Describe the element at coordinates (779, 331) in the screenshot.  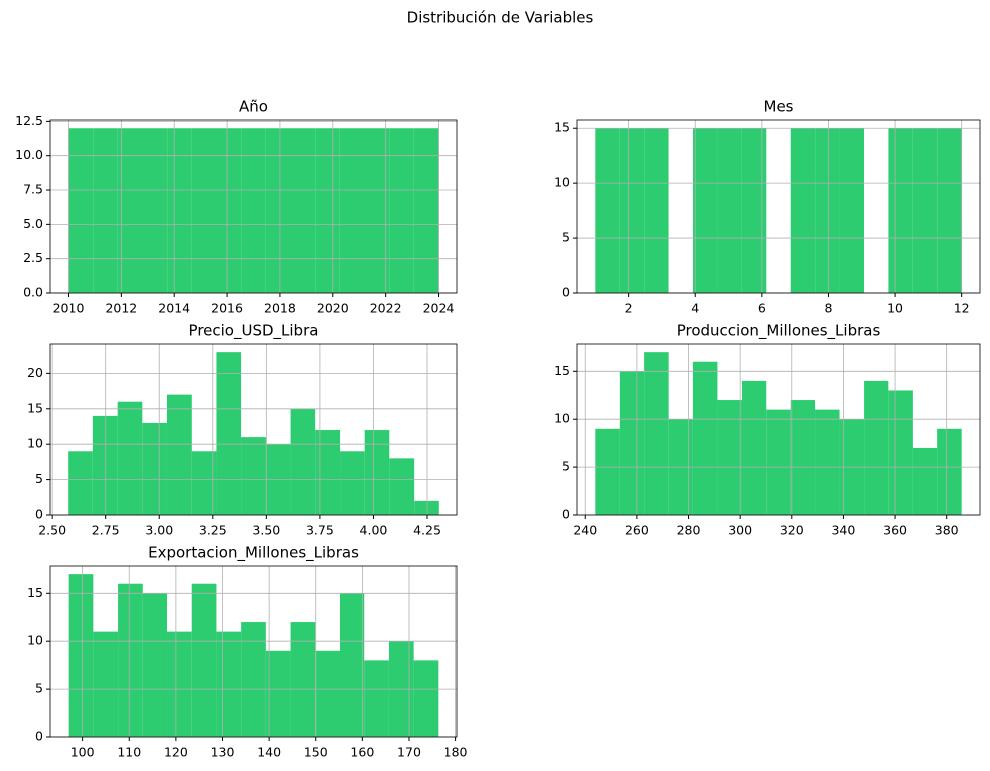
I see `subplot-title: Produccion_Millones_Libras` at that location.